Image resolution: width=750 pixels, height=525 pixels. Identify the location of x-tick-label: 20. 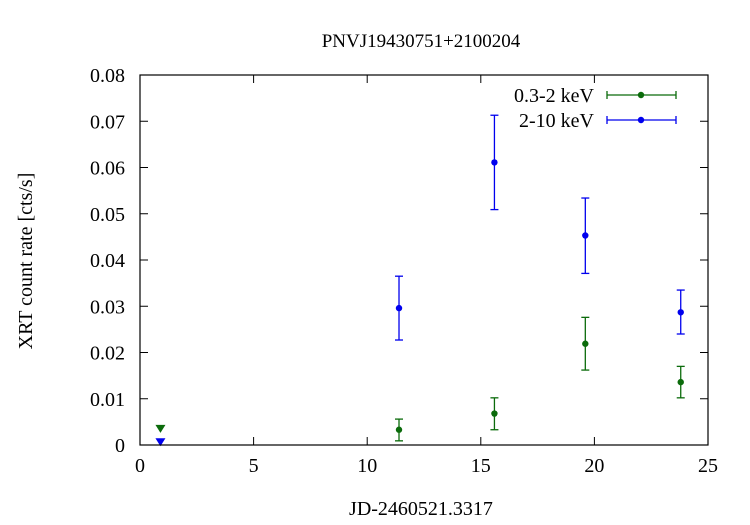
(594, 466).